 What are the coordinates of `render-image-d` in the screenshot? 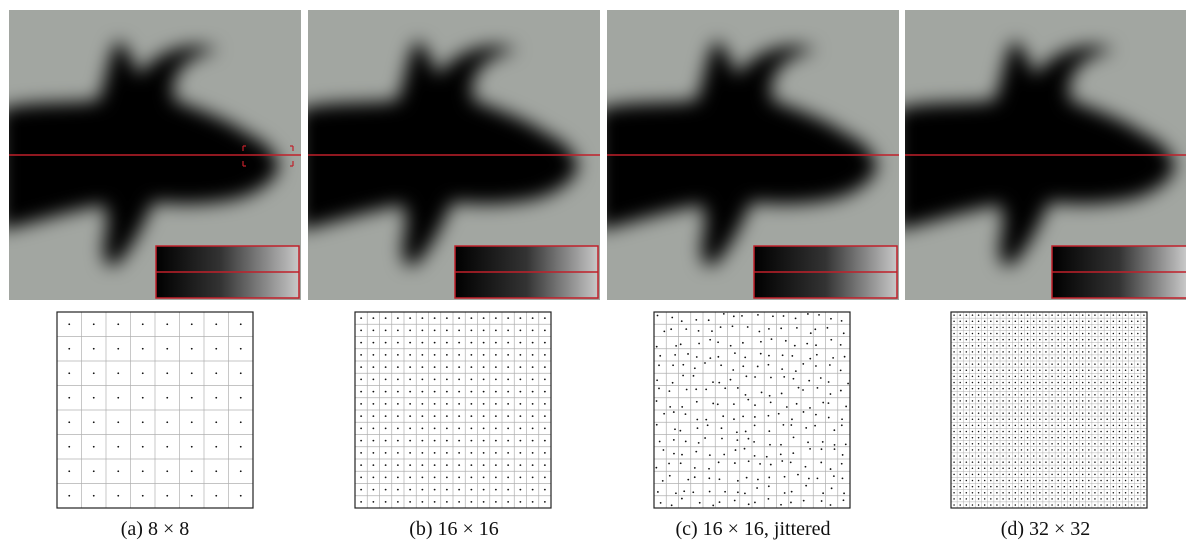 It's located at (1045, 155).